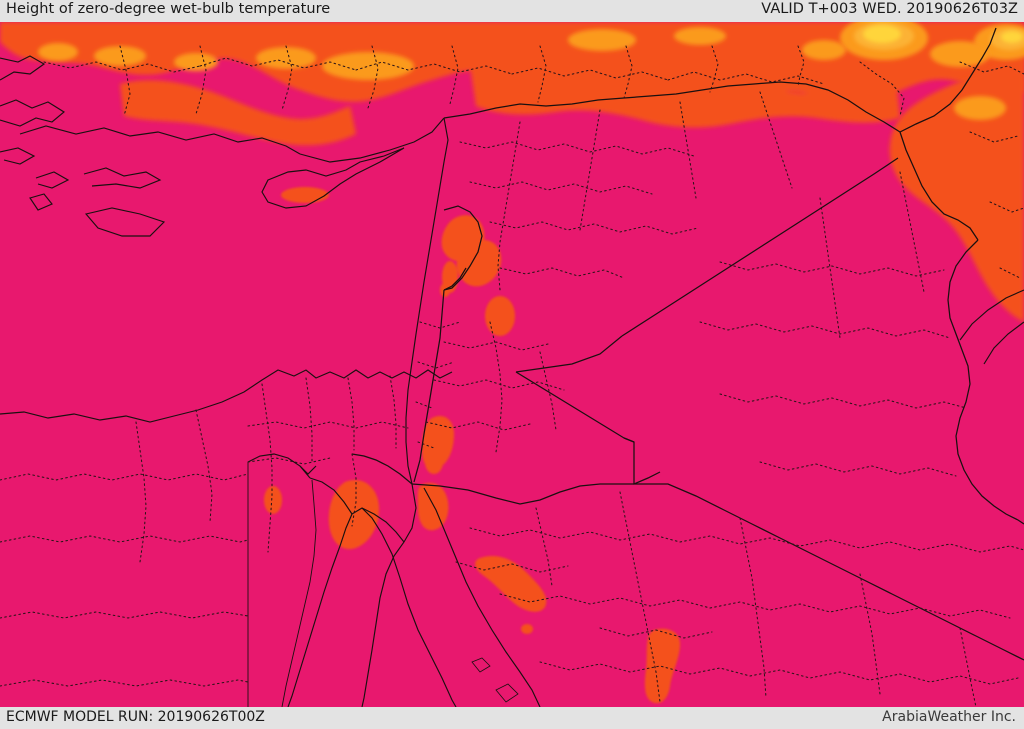 The height and width of the screenshot is (729, 1024). What do you see at coordinates (889, 9) in the screenshot?
I see `valid-time-label: VALID T+003 WED. 20190626T03Z` at bounding box center [889, 9].